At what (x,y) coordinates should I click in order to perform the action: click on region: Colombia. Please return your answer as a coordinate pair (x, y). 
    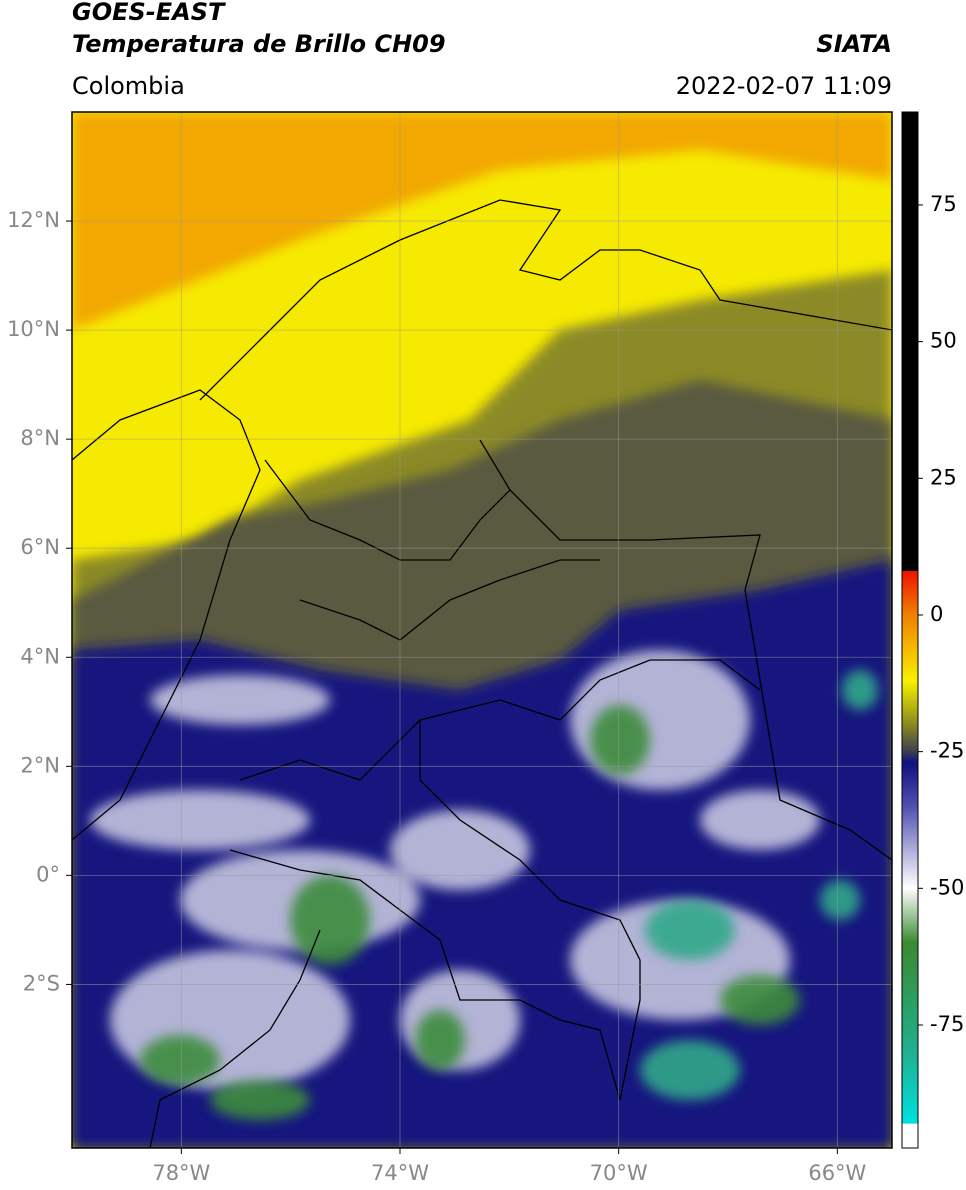
    Looking at the image, I should click on (128, 86).